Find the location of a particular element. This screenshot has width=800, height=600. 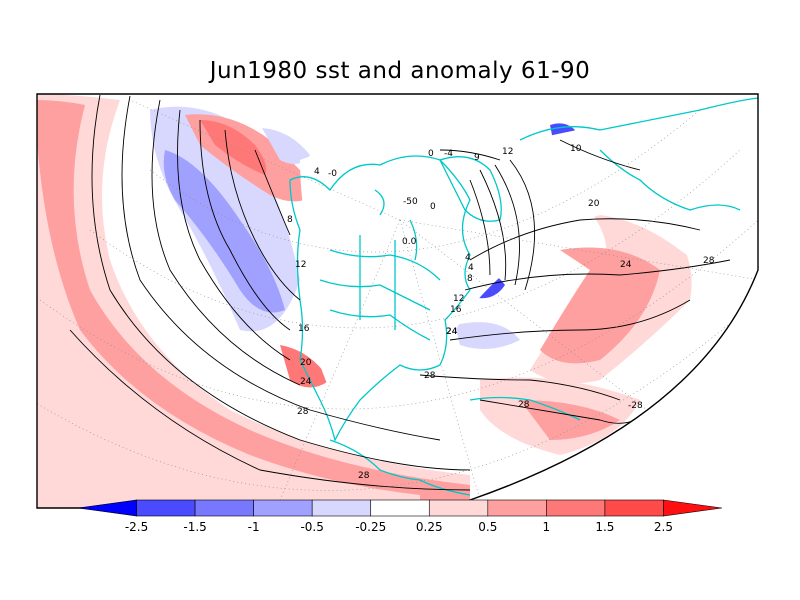

contour-label: 10 is located at coordinates (576, 149).